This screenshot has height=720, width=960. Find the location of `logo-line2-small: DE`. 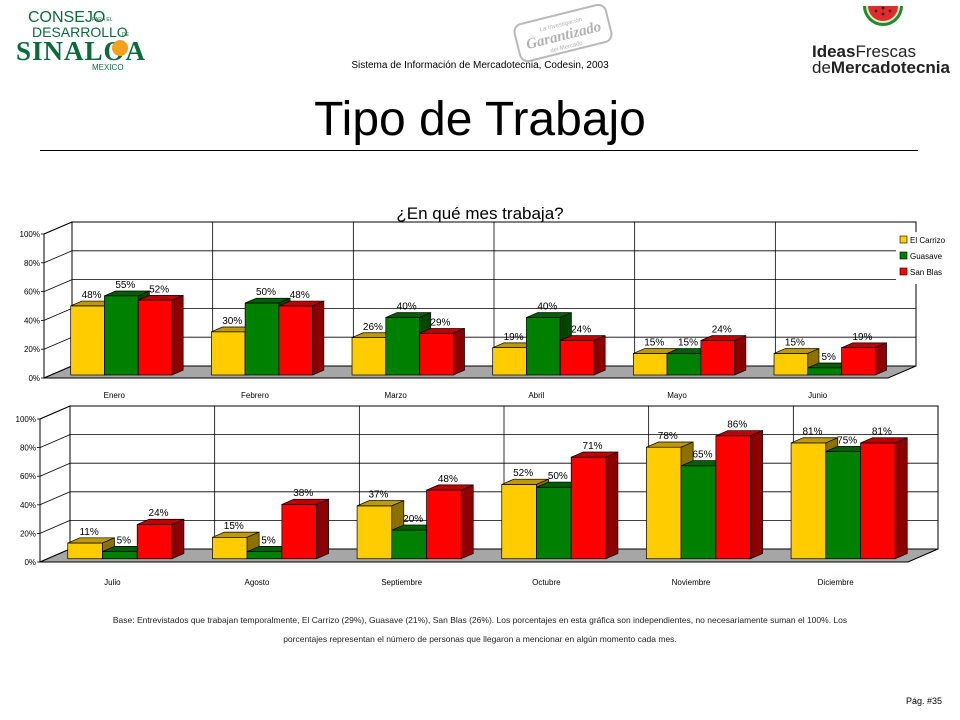

logo-line2-small: DE is located at coordinates (126, 35).